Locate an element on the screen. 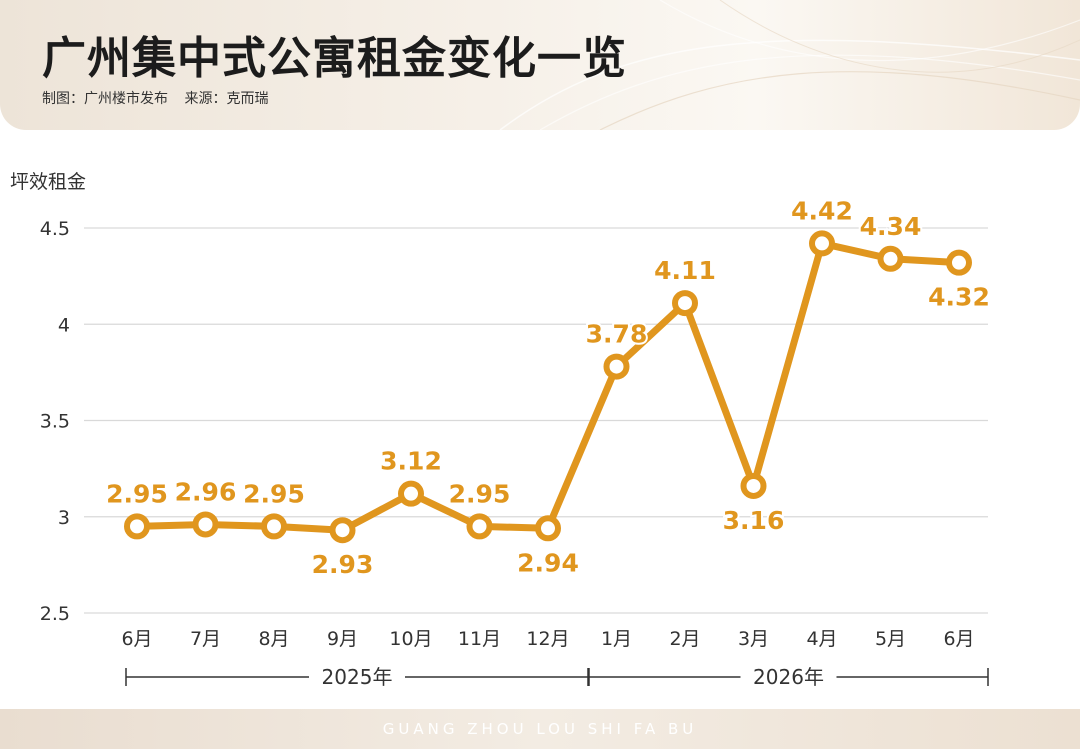  data-label: 3.16 is located at coordinates (754, 520).